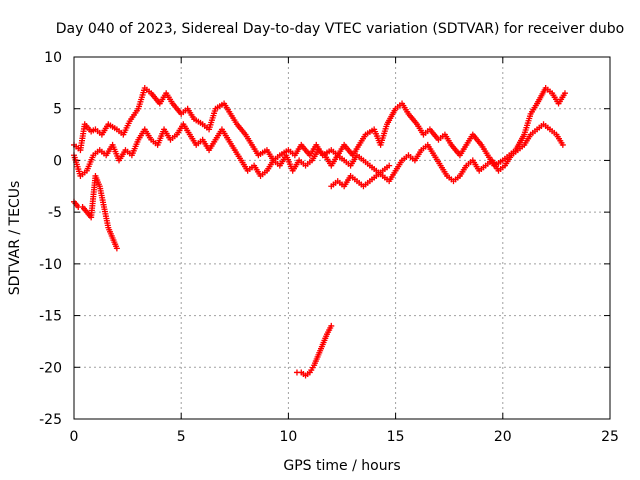 The image size is (640, 480). I want to click on x-tick-label: 20, so click(503, 437).